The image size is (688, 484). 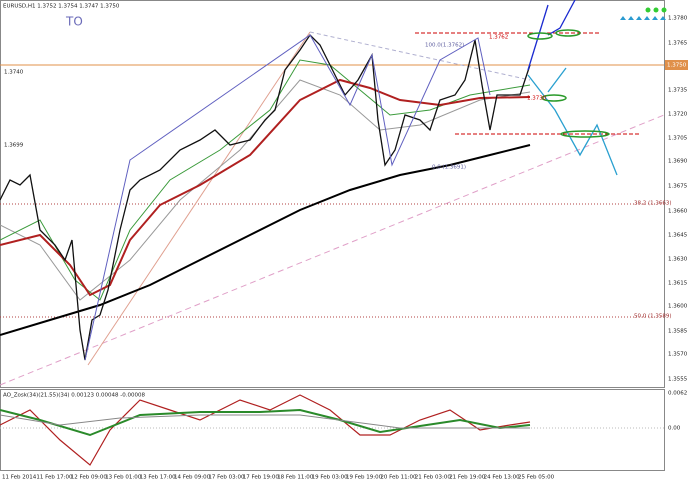 I want to click on left-label: 1.3740, so click(x=14, y=73).